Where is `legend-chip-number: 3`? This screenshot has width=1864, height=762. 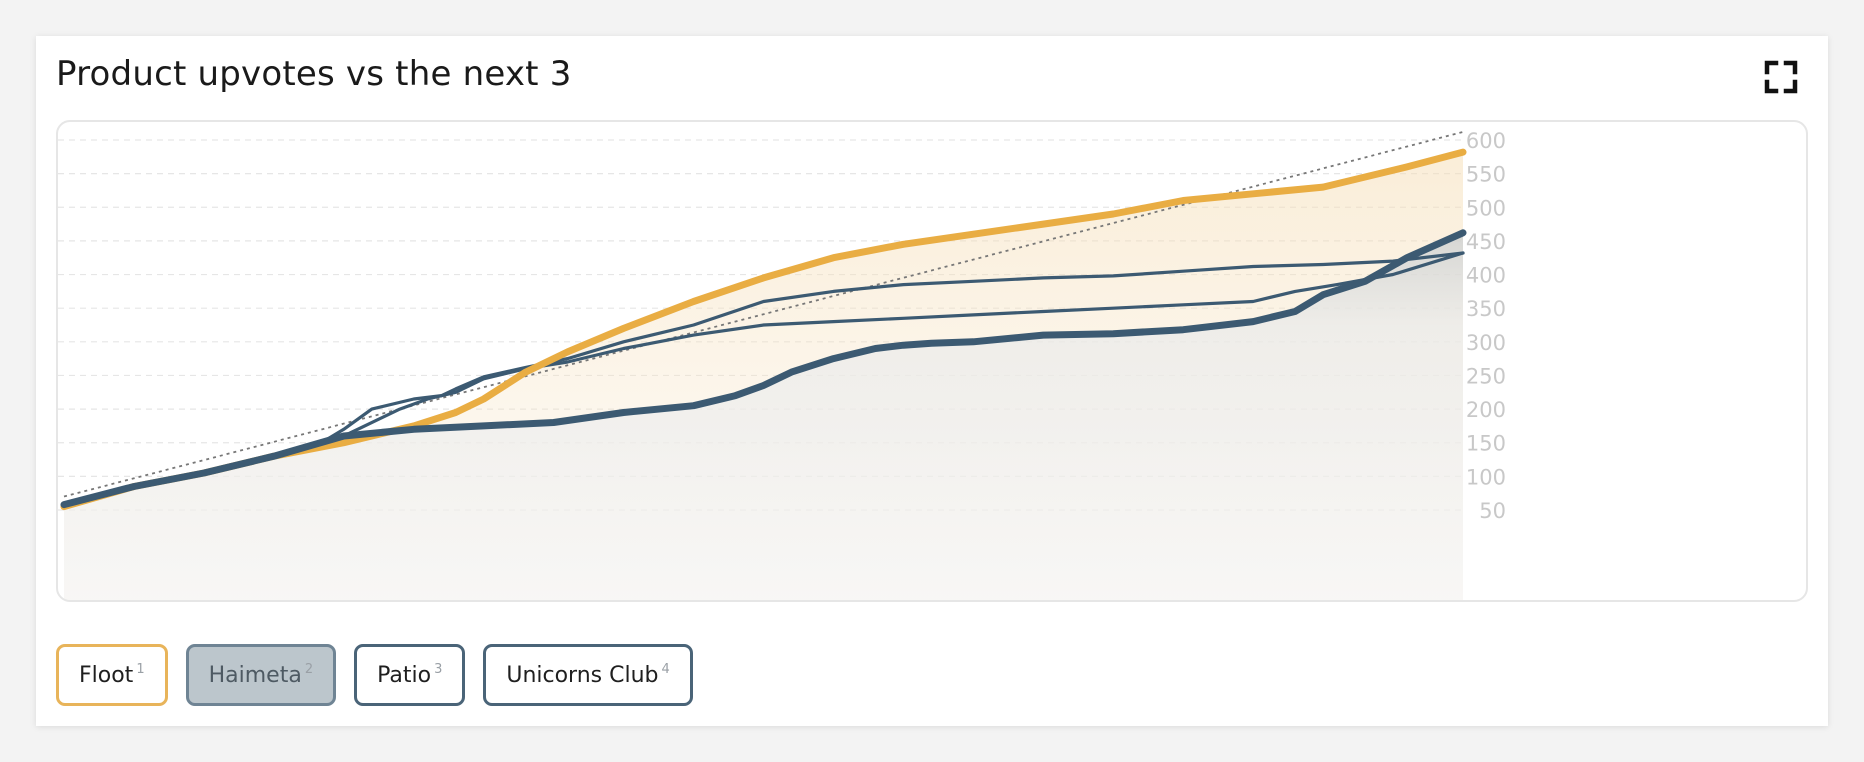 legend-chip-number: 3 is located at coordinates (438, 669).